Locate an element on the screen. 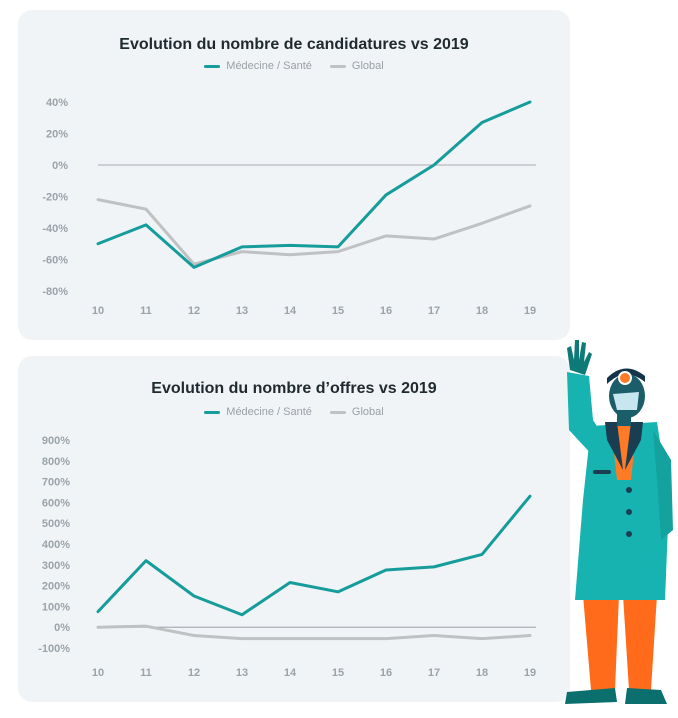 The width and height of the screenshot is (678, 718). head-mirror-icon is located at coordinates (625, 378).